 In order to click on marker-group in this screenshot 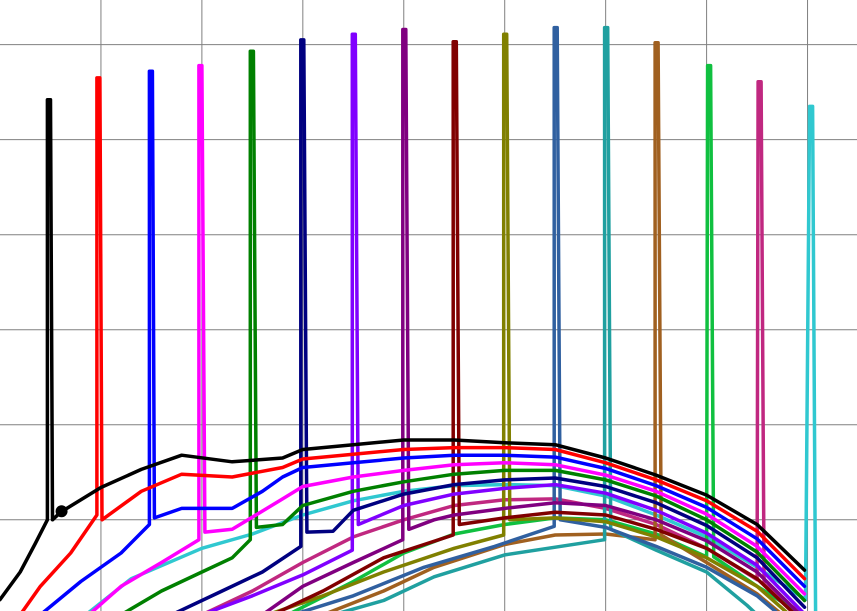, I will do `click(61, 511)`.